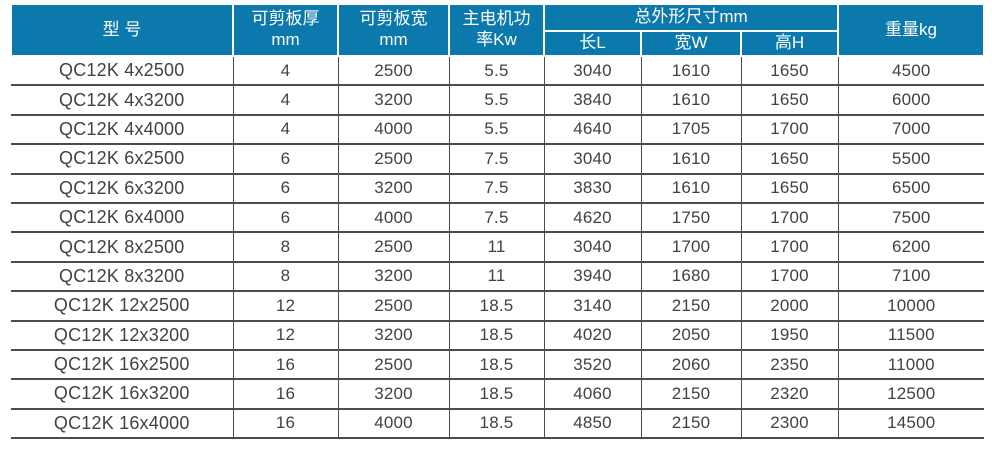  What do you see at coordinates (592, 424) in the screenshot?
I see `cell-length-l: 4850` at bounding box center [592, 424].